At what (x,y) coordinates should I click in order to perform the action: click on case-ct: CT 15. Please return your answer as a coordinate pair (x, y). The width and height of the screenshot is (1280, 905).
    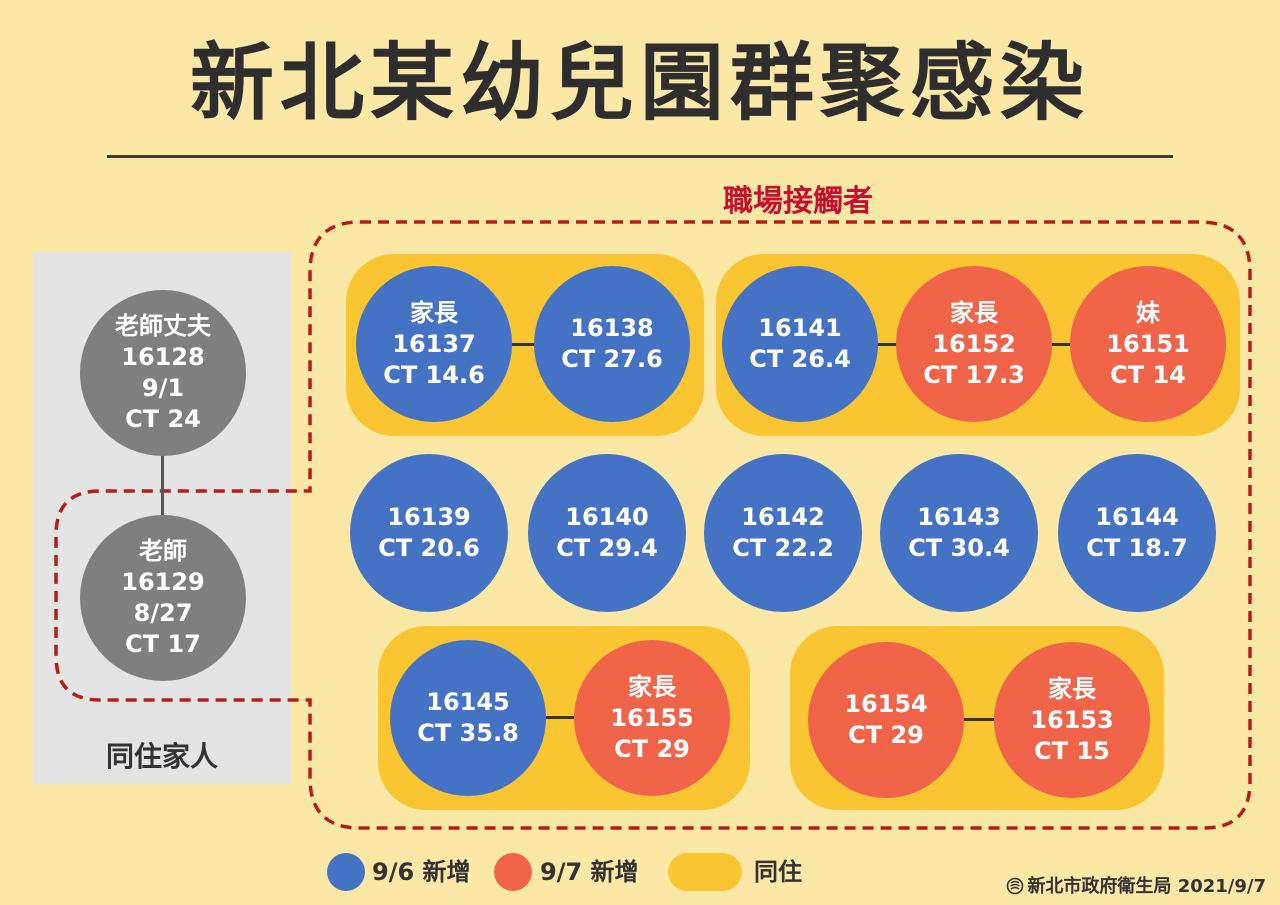
    Looking at the image, I should click on (1072, 750).